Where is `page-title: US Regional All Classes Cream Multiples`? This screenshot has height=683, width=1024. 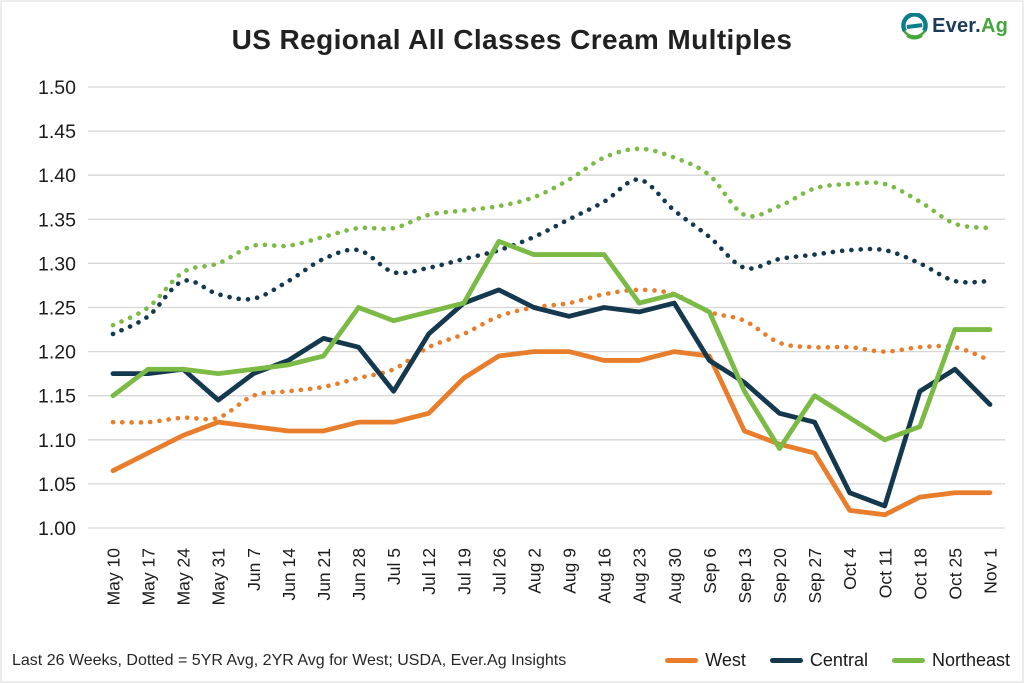 page-title: US Regional All Classes Cream Multiples is located at coordinates (512, 39).